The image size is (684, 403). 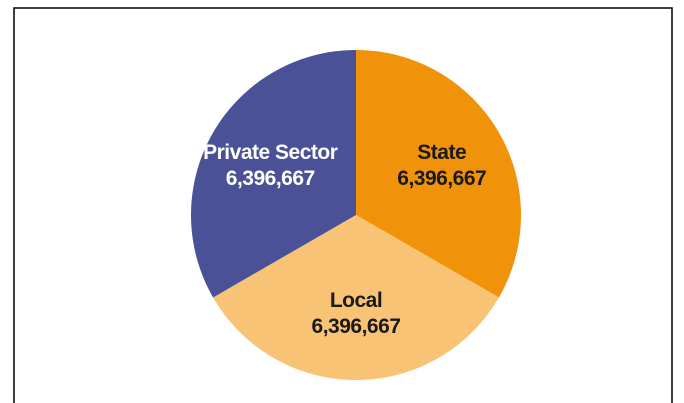 I want to click on slice-label-box: State 6,396,667, so click(x=442, y=166).